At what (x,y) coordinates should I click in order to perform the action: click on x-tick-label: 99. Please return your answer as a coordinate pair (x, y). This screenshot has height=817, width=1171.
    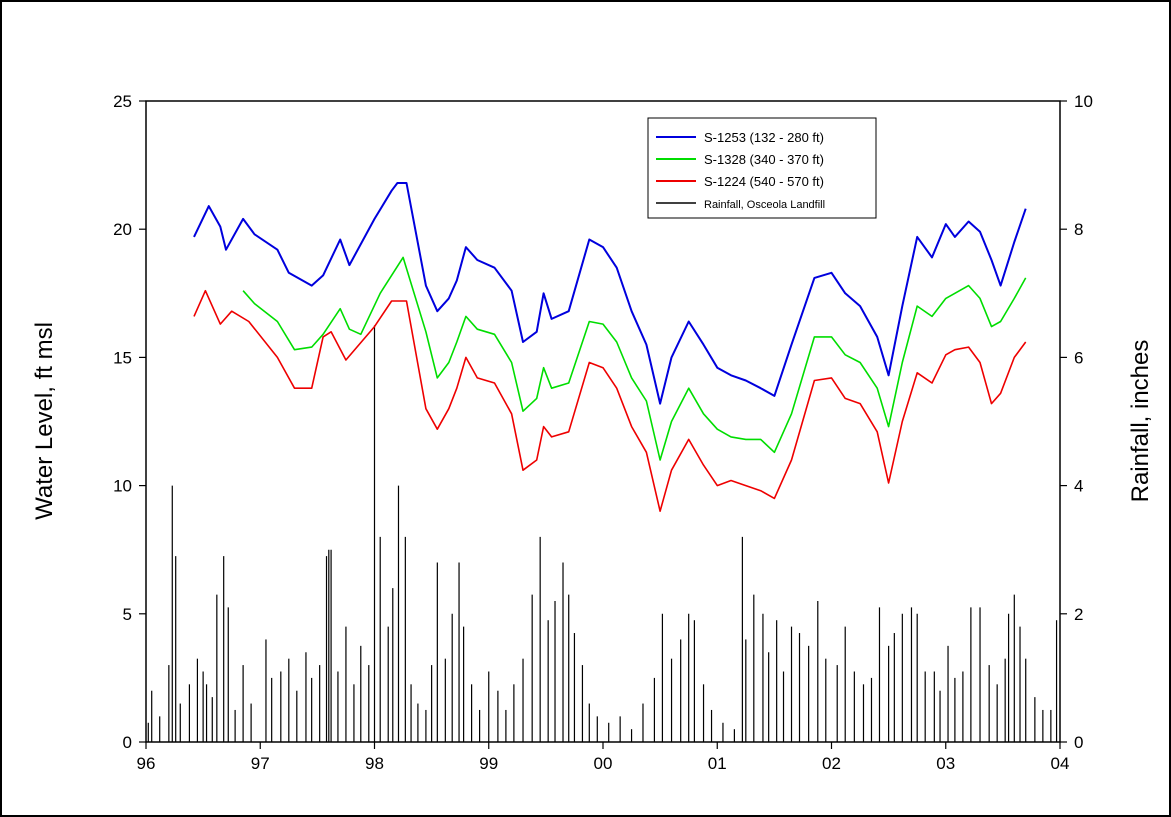
    Looking at the image, I should click on (488, 763).